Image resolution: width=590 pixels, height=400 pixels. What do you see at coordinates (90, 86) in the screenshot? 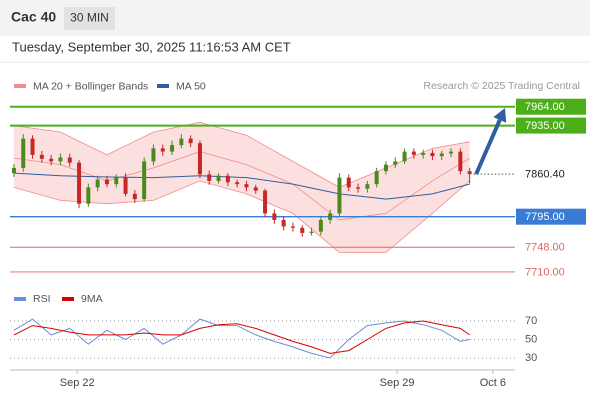
I see `legend-label: MA 20 + Bollinger Bands` at bounding box center [90, 86].